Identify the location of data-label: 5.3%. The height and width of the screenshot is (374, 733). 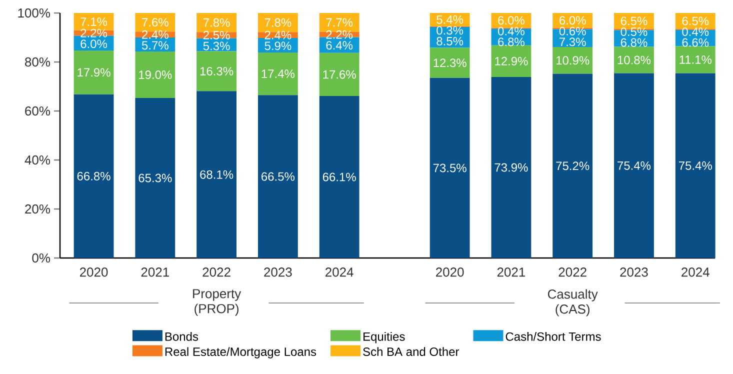
(216, 46).